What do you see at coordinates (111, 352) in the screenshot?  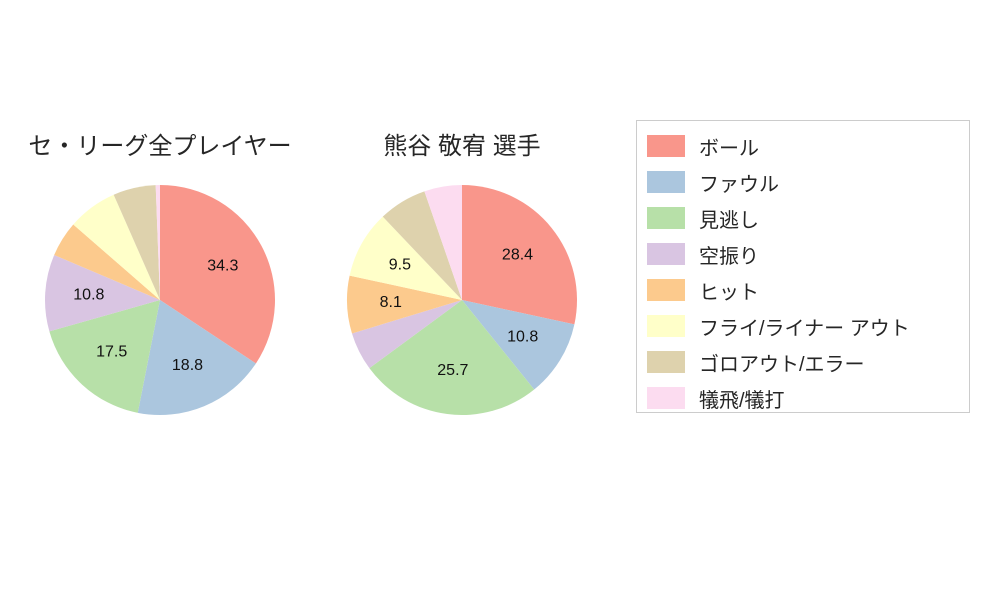 I see `pie-percent-label: 17.5` at bounding box center [111, 352].